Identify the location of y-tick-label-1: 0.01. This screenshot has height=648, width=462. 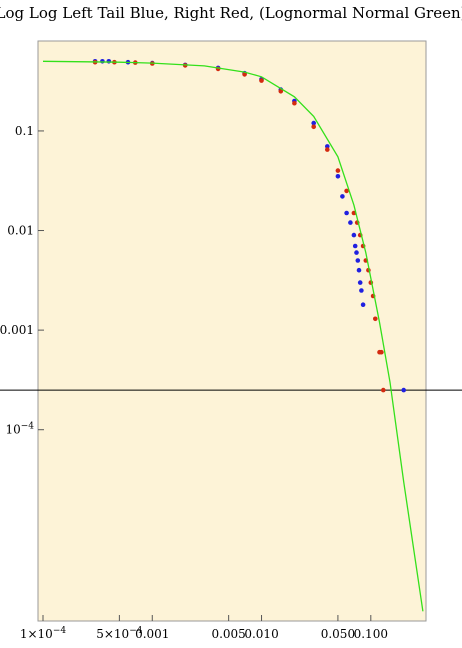
(20, 231).